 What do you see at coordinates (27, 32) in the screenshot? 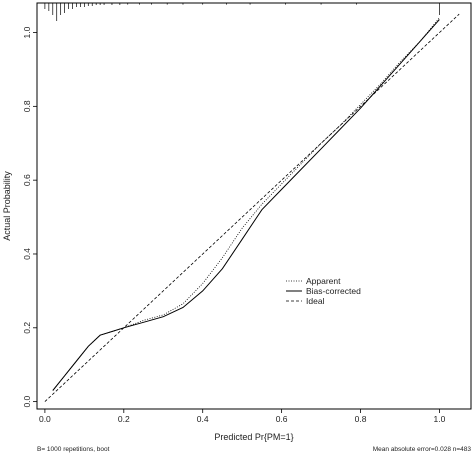
I see `y-tick-label: 1.0` at bounding box center [27, 32].